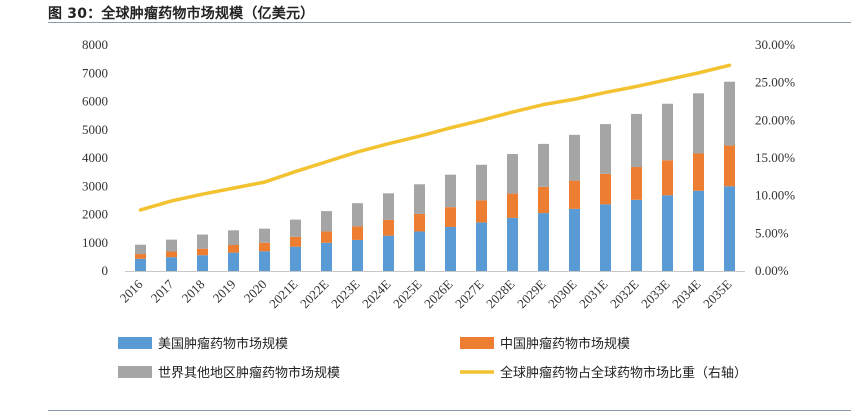 The image size is (861, 416). I want to click on x-axis-tick-label: 2023E, so click(345, 293).